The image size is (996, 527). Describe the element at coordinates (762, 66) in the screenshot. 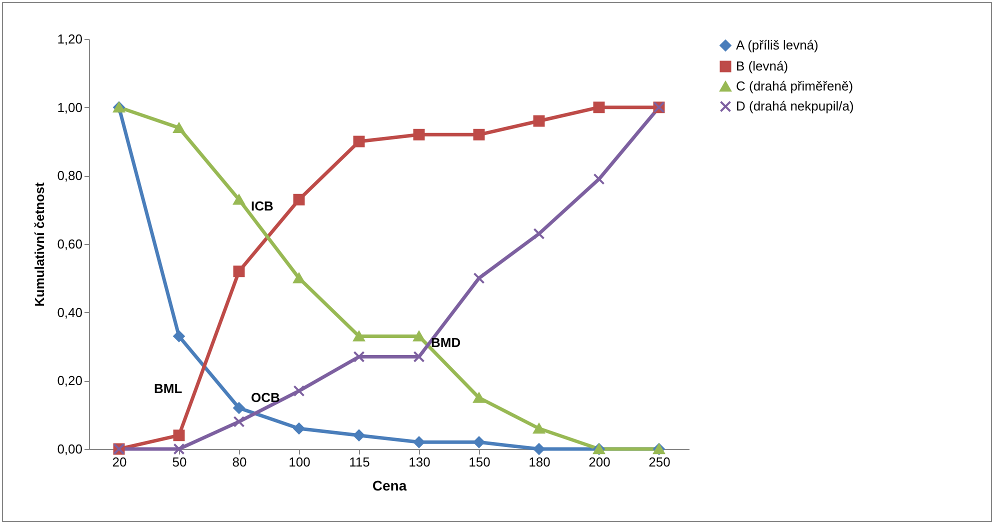

I see `legend-label: B (levná)` at that location.